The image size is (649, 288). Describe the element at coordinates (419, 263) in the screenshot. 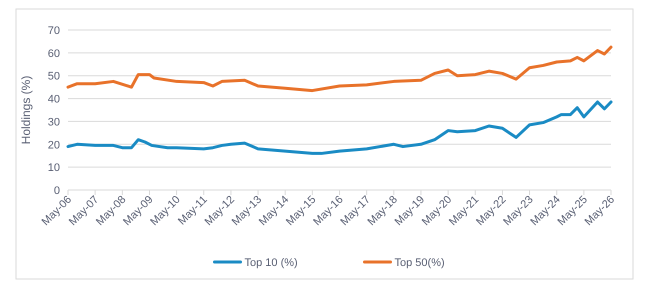

I see `legend-label: Top 50(%)` at that location.